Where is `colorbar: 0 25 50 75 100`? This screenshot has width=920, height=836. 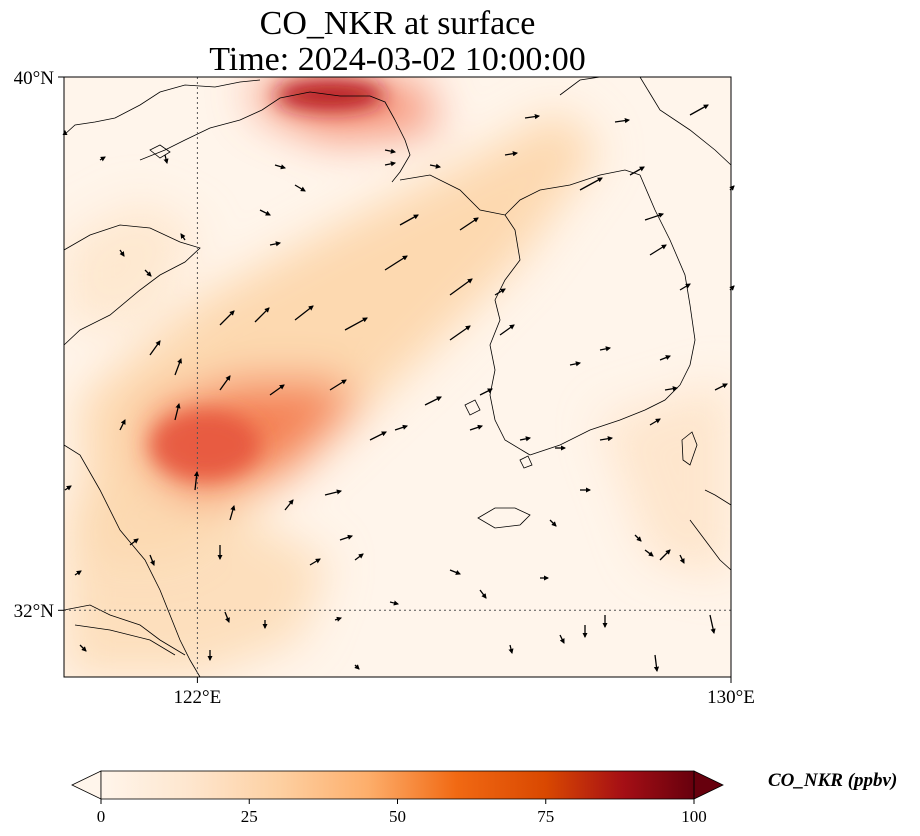
colorbar: 0 25 50 75 100 is located at coordinates (397, 798).